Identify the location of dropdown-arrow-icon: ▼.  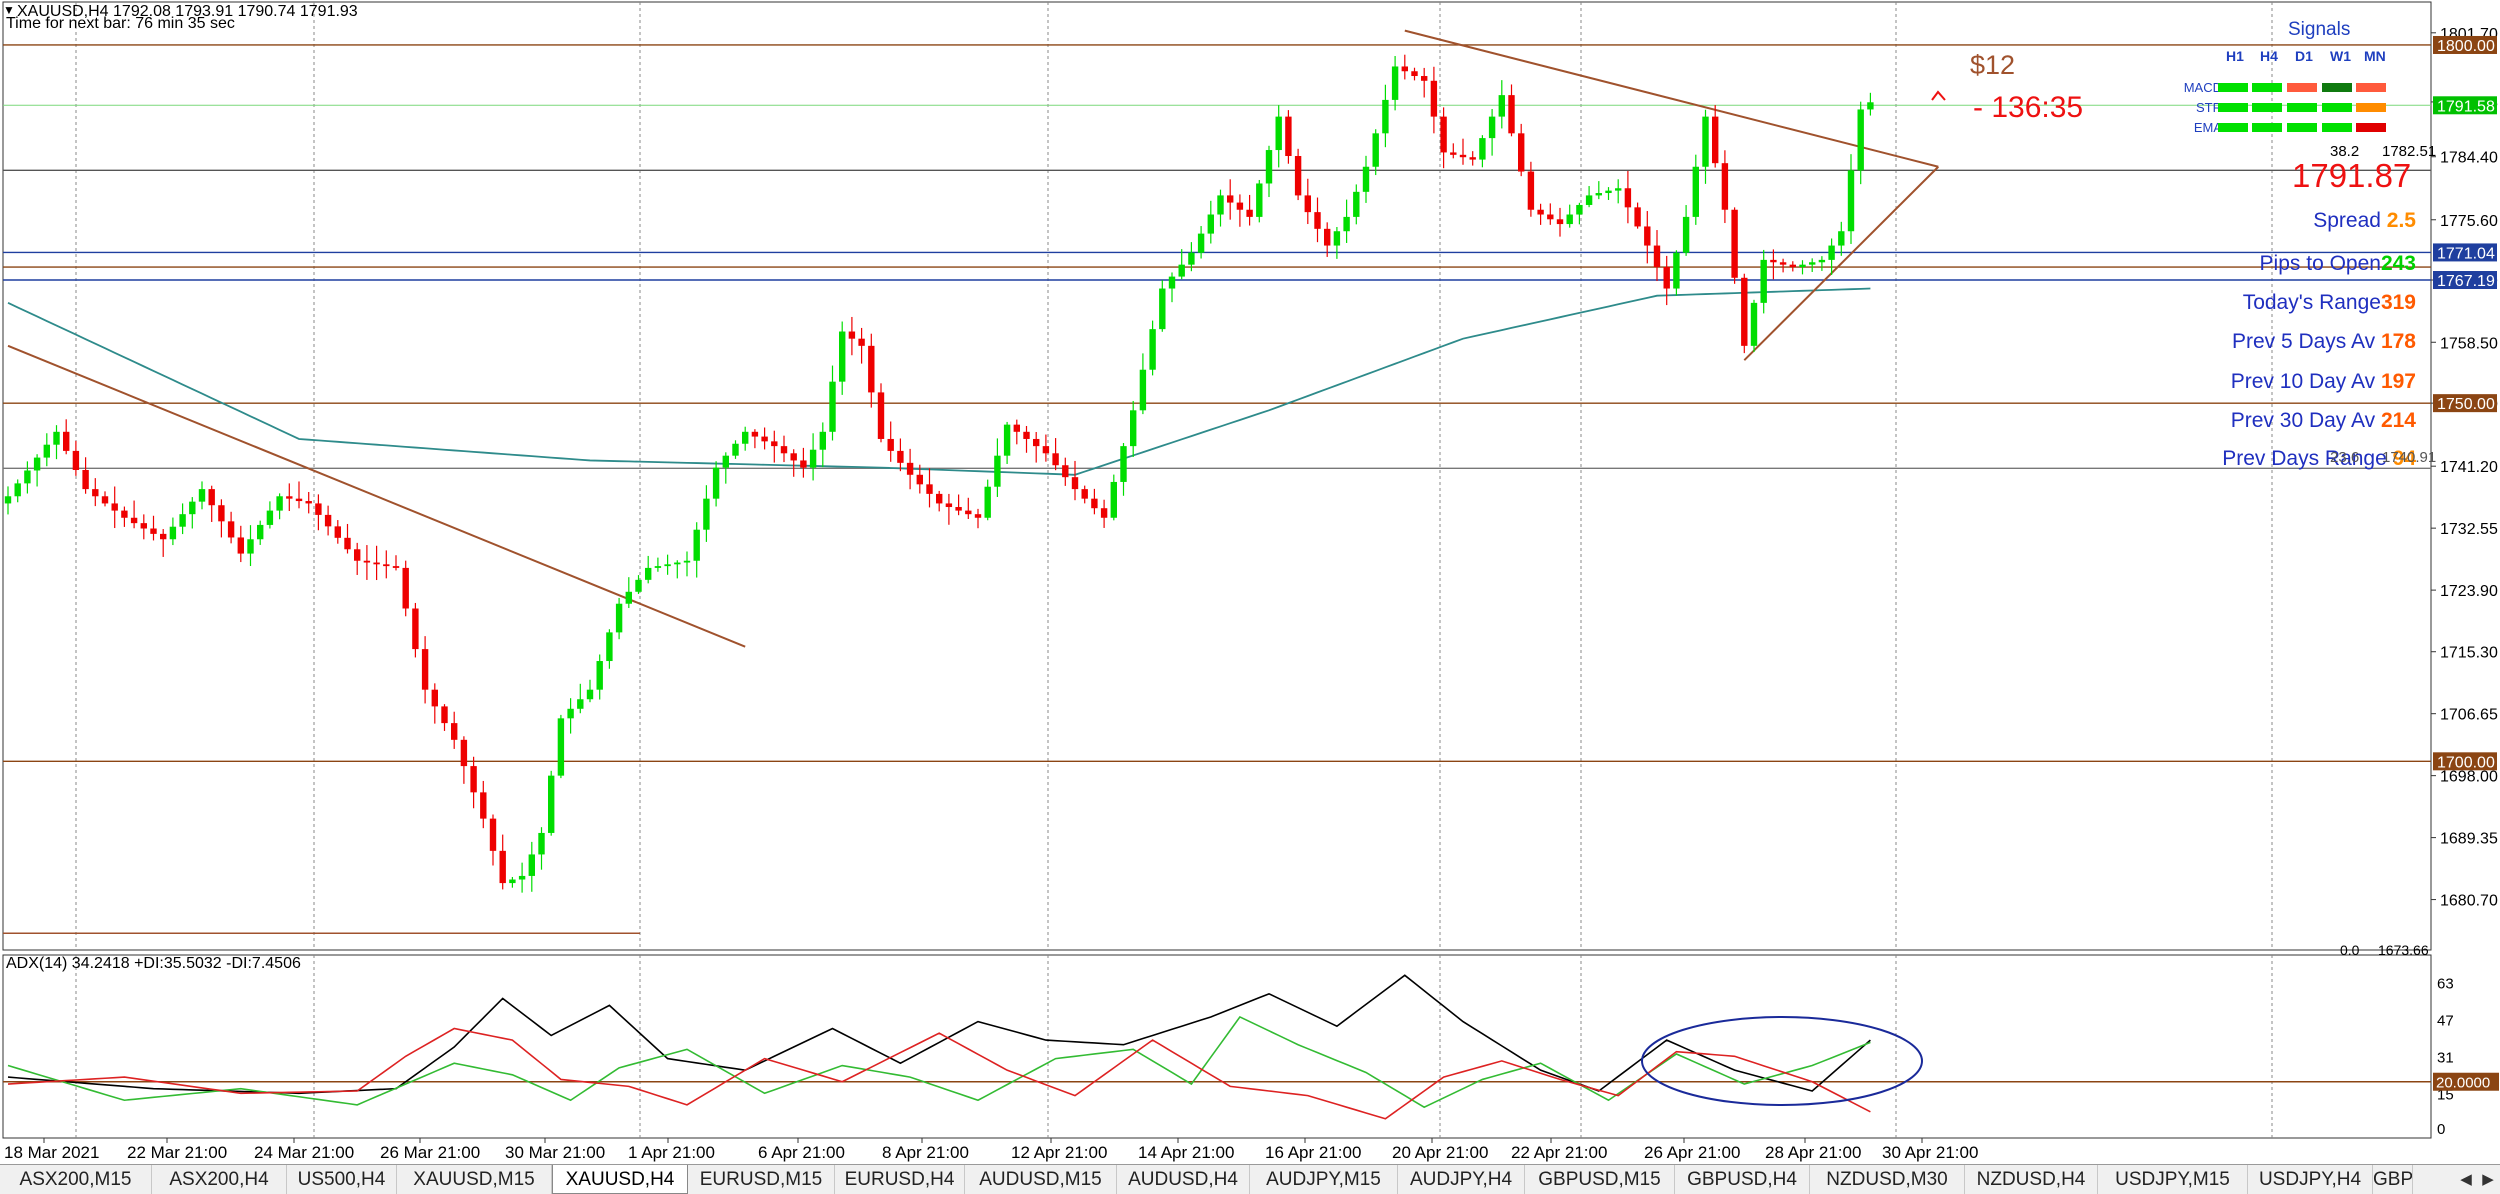
(9, 10).